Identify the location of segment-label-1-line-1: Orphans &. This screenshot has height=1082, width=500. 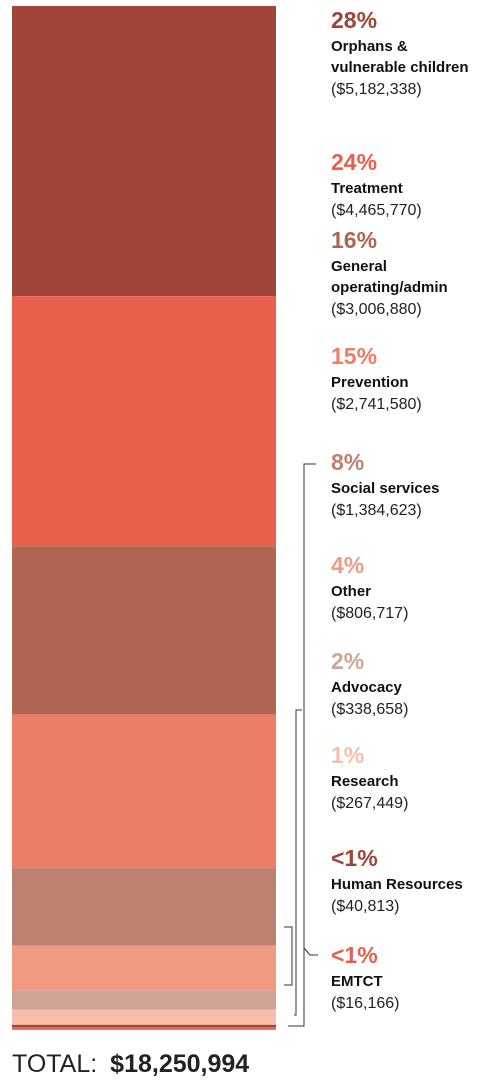
(369, 46).